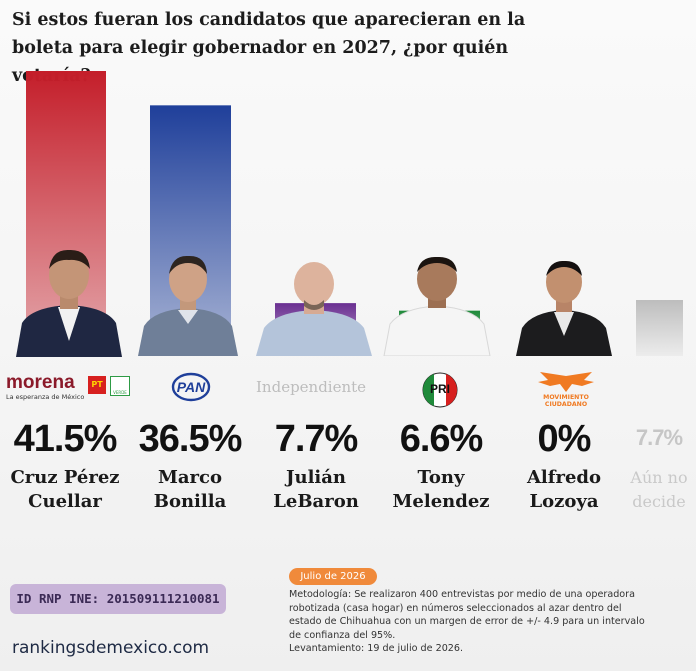 Image resolution: width=696 pixels, height=671 pixels. I want to click on morena-logo: morena La esperanza de México PT VERDE, so click(68, 388).